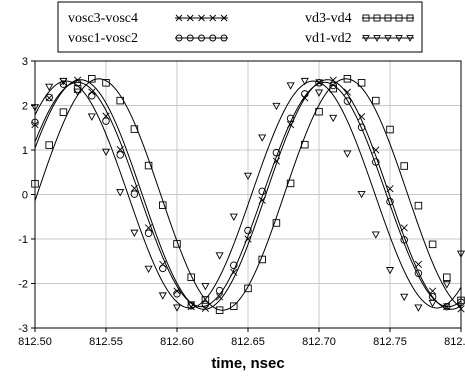  Describe the element at coordinates (248, 342) in the screenshot. I see `x-tick-label: 812.65` at that location.